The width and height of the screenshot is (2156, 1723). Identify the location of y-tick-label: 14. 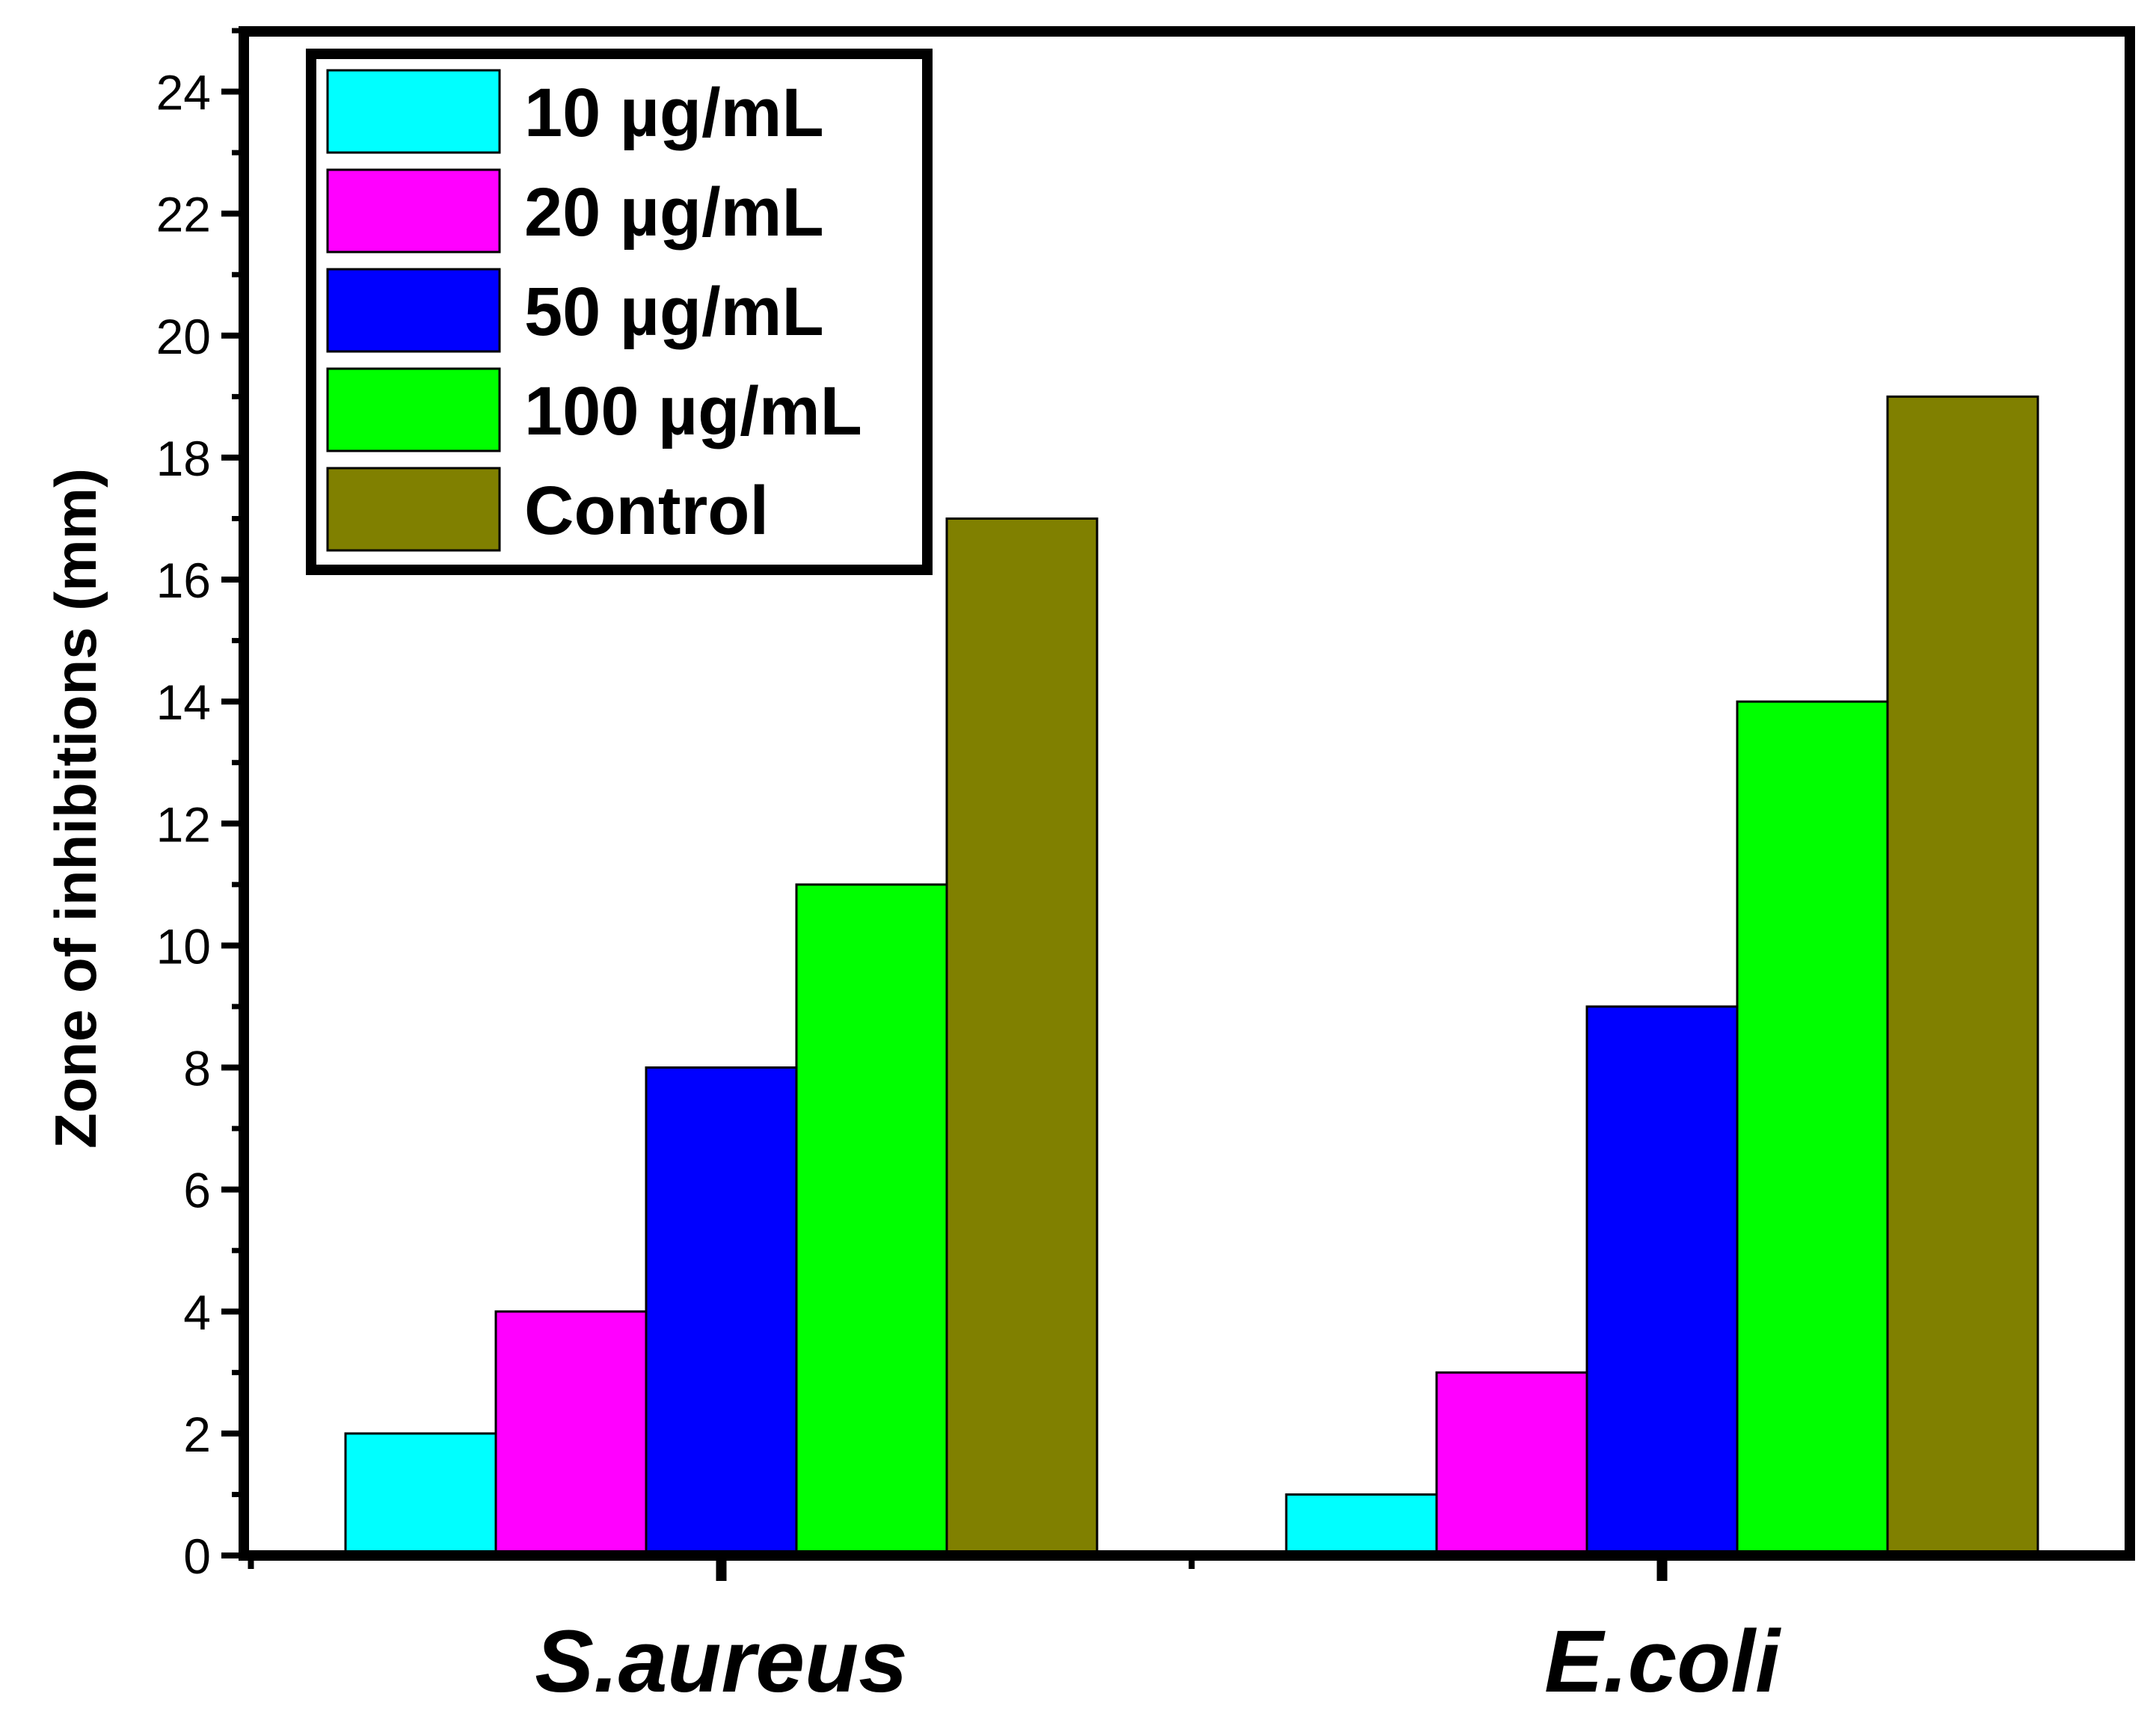
(183, 702).